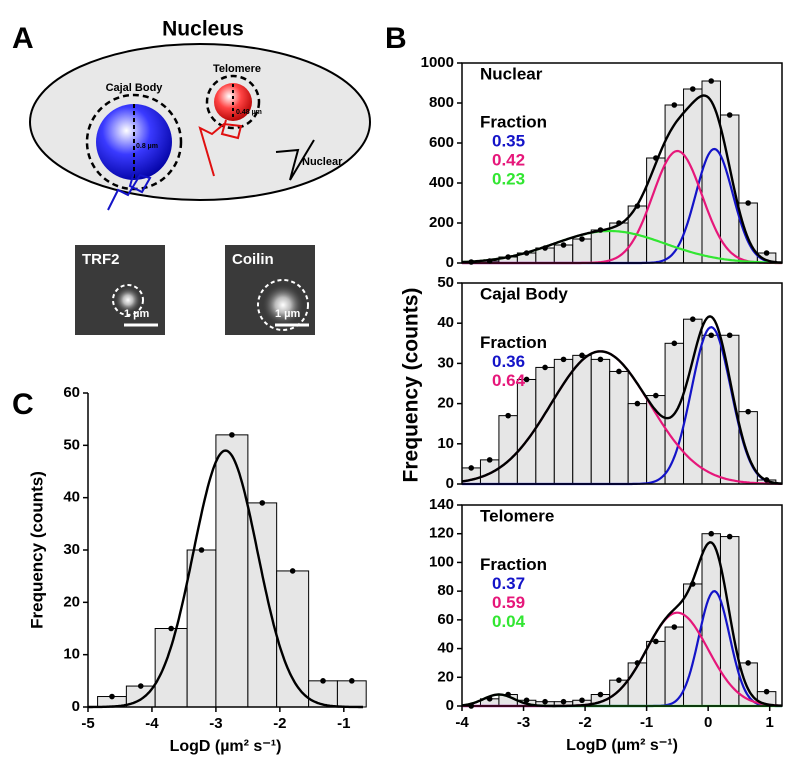 This screenshot has width=800, height=771. I want to click on label: Cajal Body, so click(135, 88).